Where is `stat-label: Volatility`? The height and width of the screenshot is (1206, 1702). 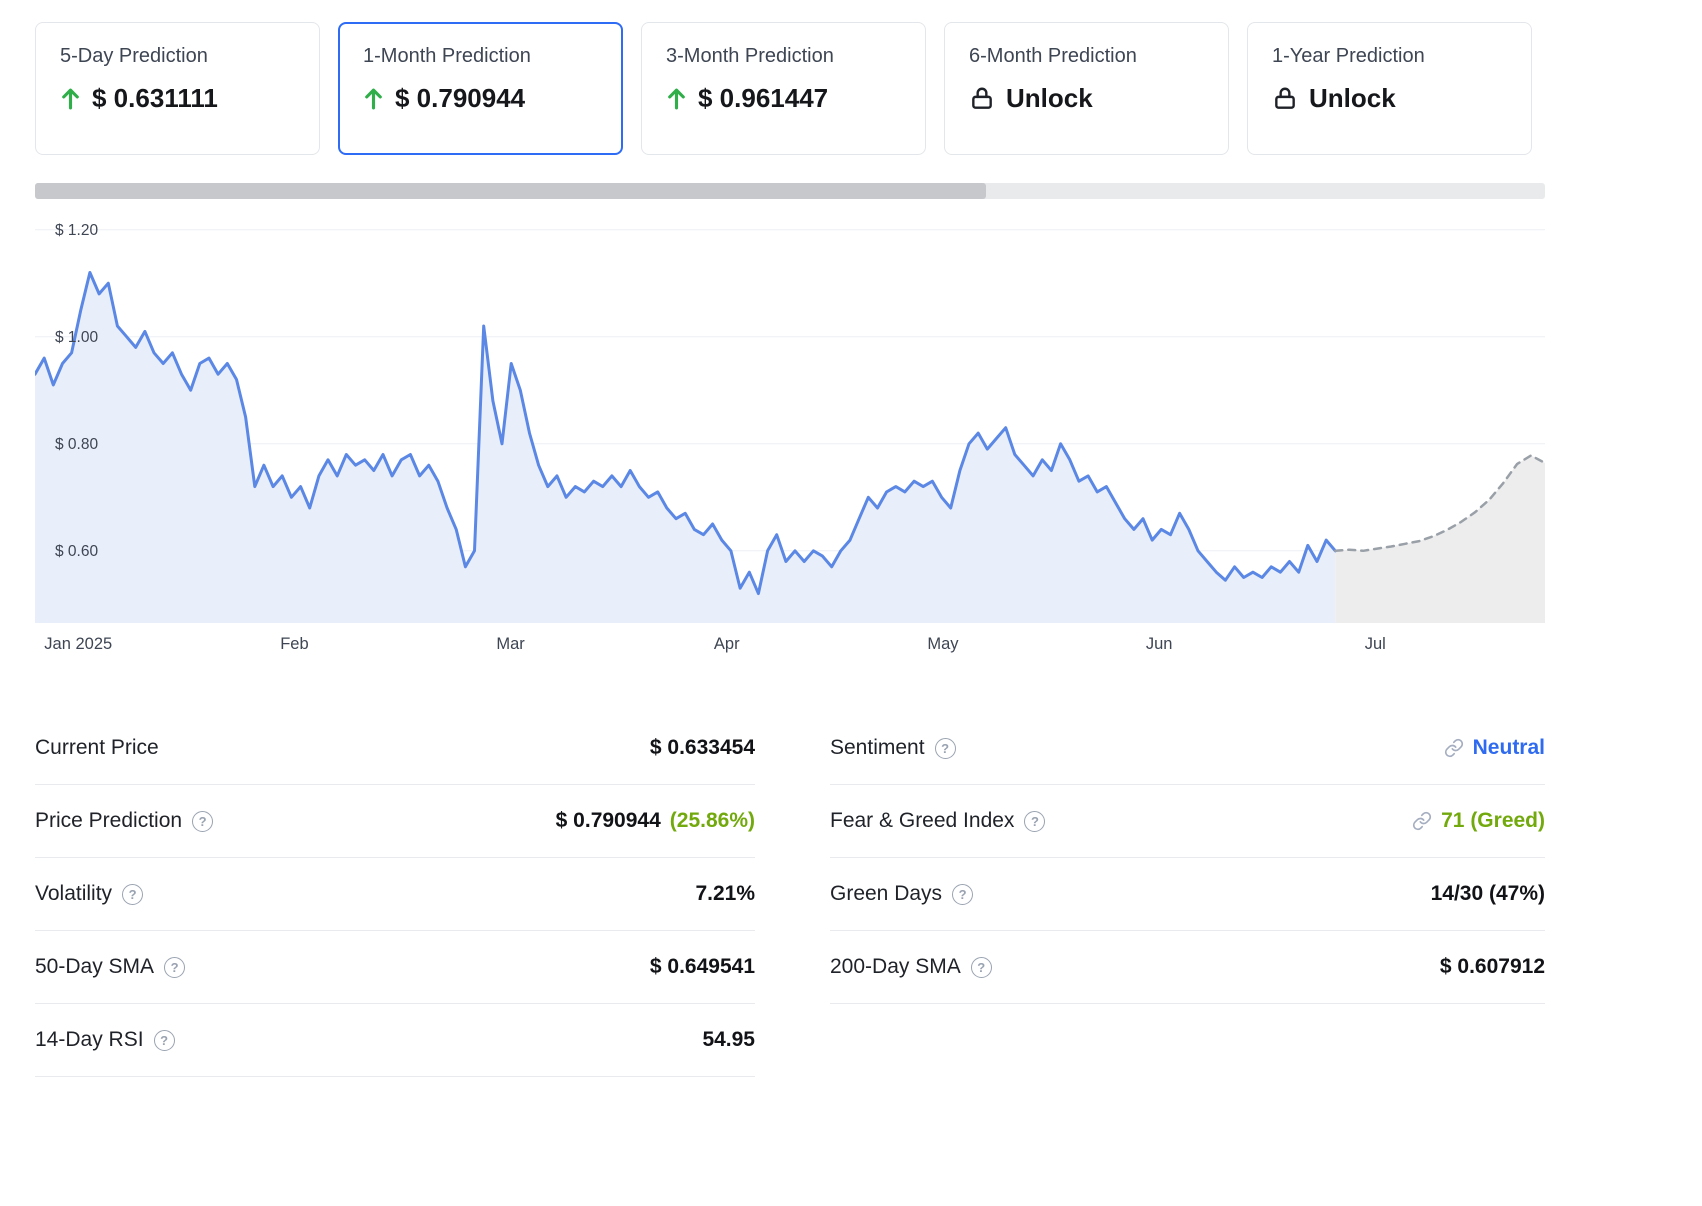
stat-label: Volatility is located at coordinates (89, 894).